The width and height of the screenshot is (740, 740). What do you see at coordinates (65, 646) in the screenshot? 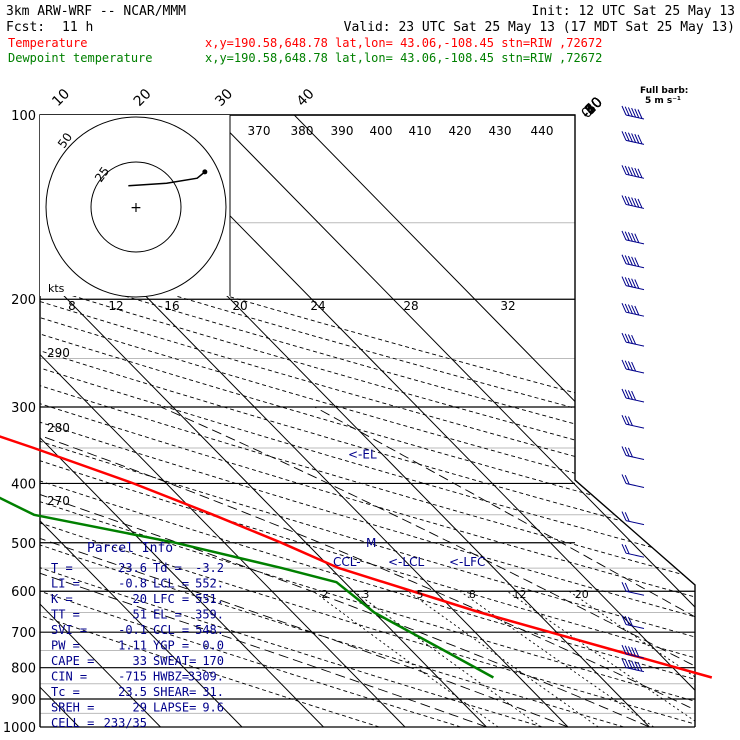
I see `parcel-row-key: PW =` at bounding box center [65, 646].